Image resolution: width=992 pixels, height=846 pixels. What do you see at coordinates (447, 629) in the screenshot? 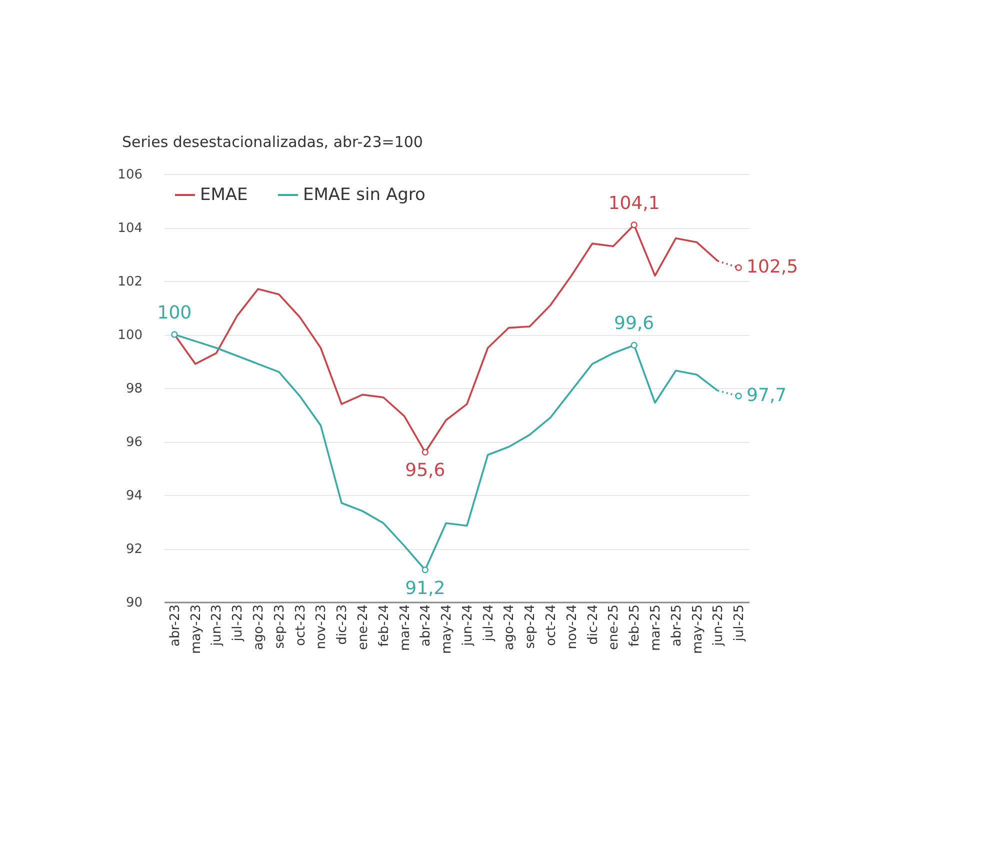
I see `x-tick-label: may-24` at bounding box center [447, 629].